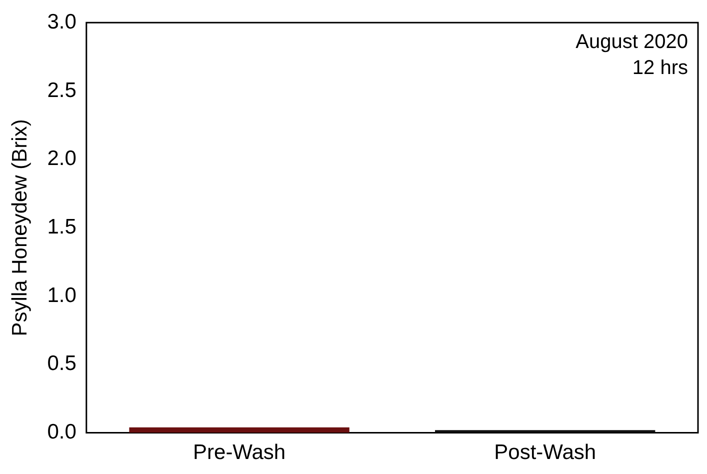  I want to click on y-axis-title: Psylla Honeydew (Brix), so click(20, 227).